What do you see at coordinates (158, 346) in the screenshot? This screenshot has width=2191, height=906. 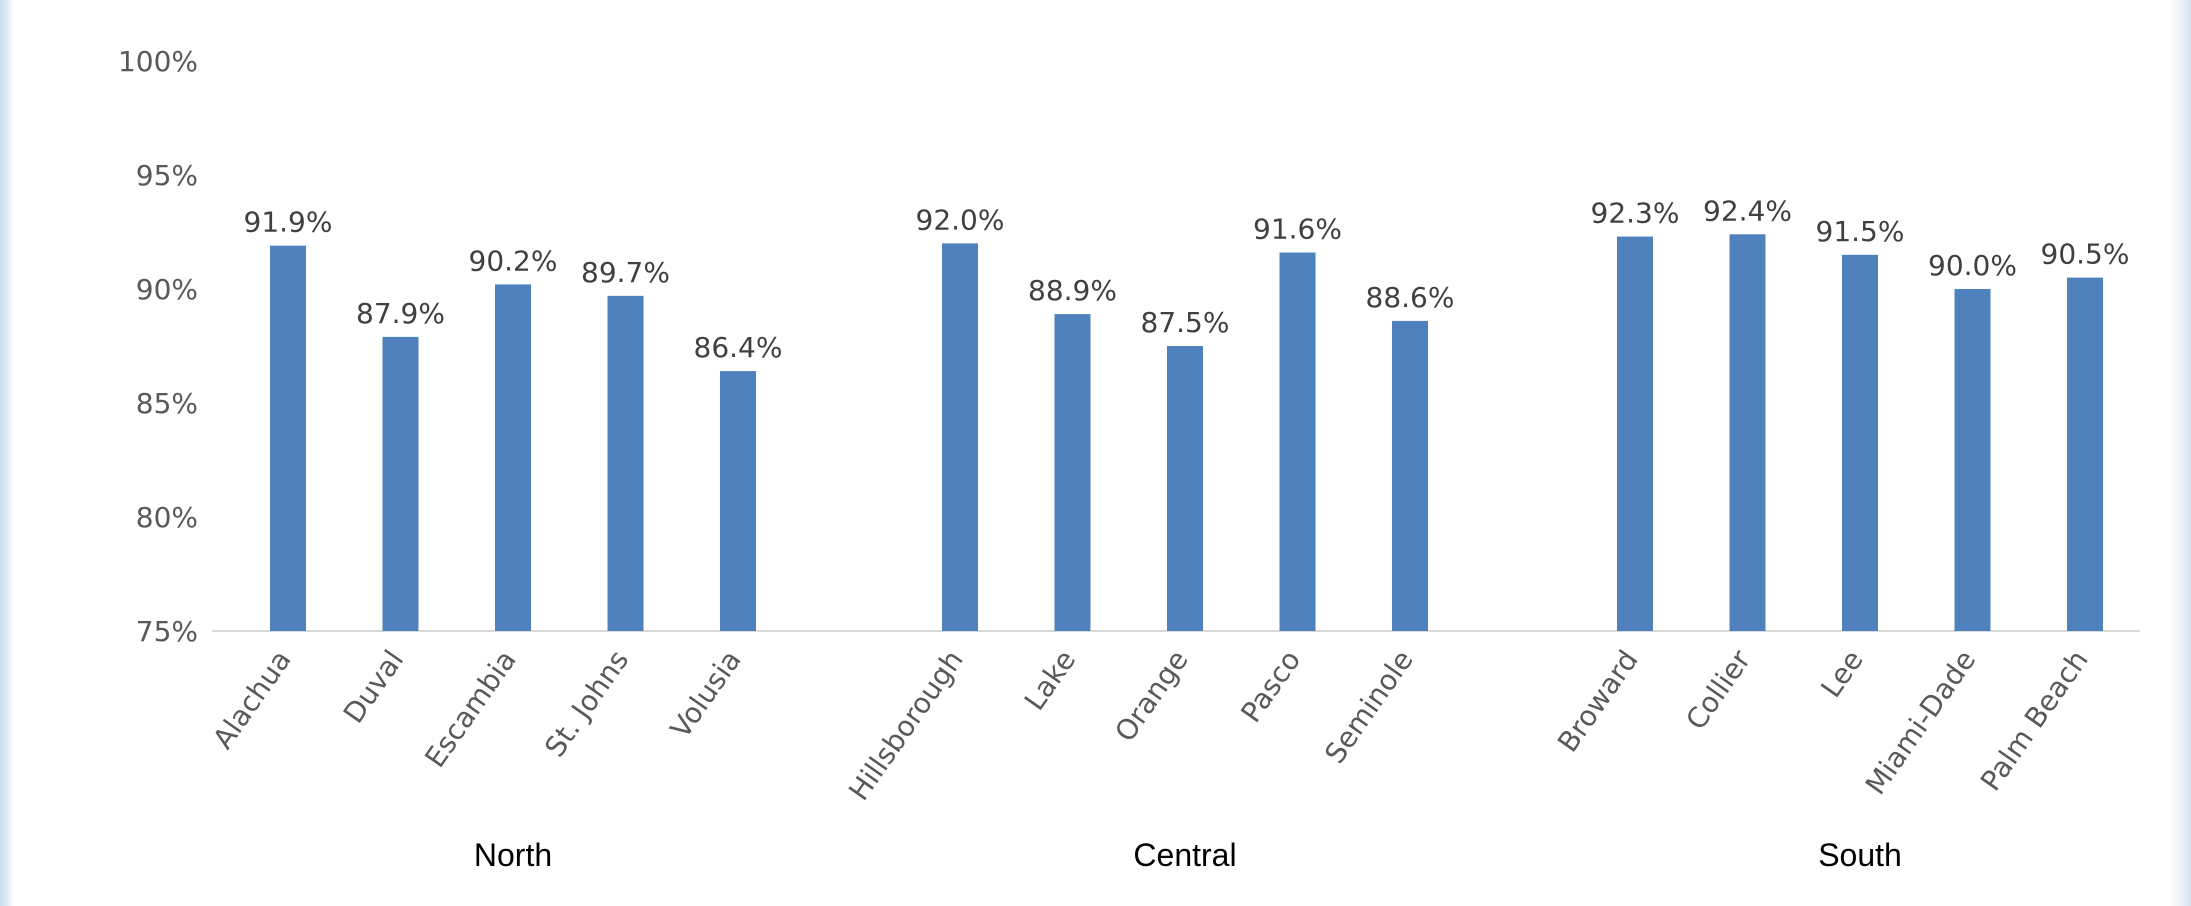 I see `y-axis: 75% 80% 85% 90% 95% 100%` at bounding box center [158, 346].